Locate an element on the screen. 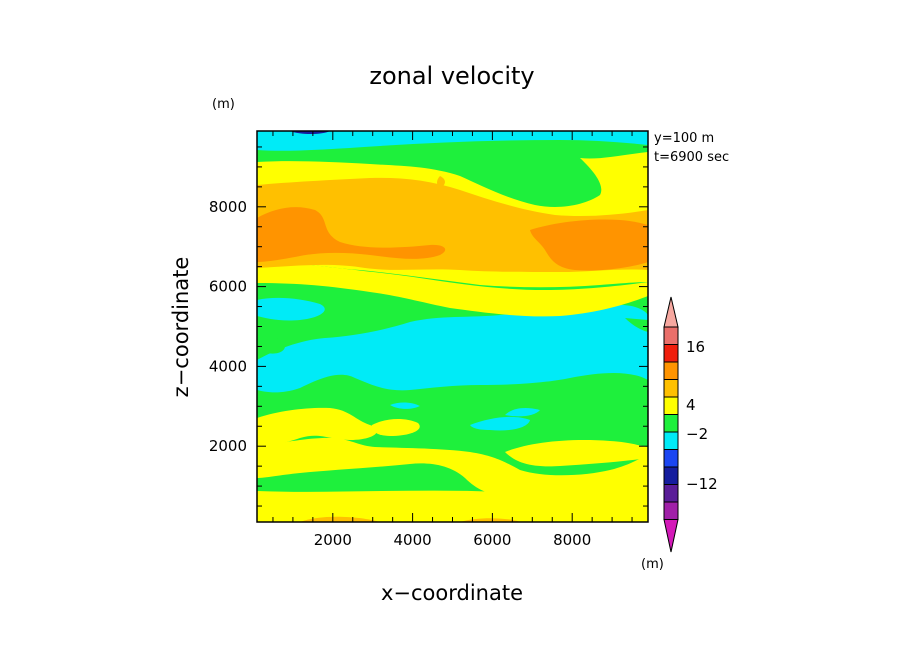  y-axis-label: z−coordinate is located at coordinates (181, 327).